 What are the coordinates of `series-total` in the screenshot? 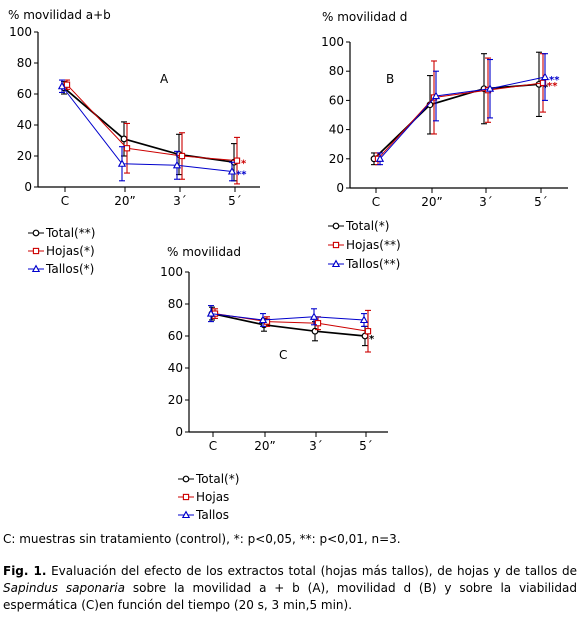 It's located at (149, 131).